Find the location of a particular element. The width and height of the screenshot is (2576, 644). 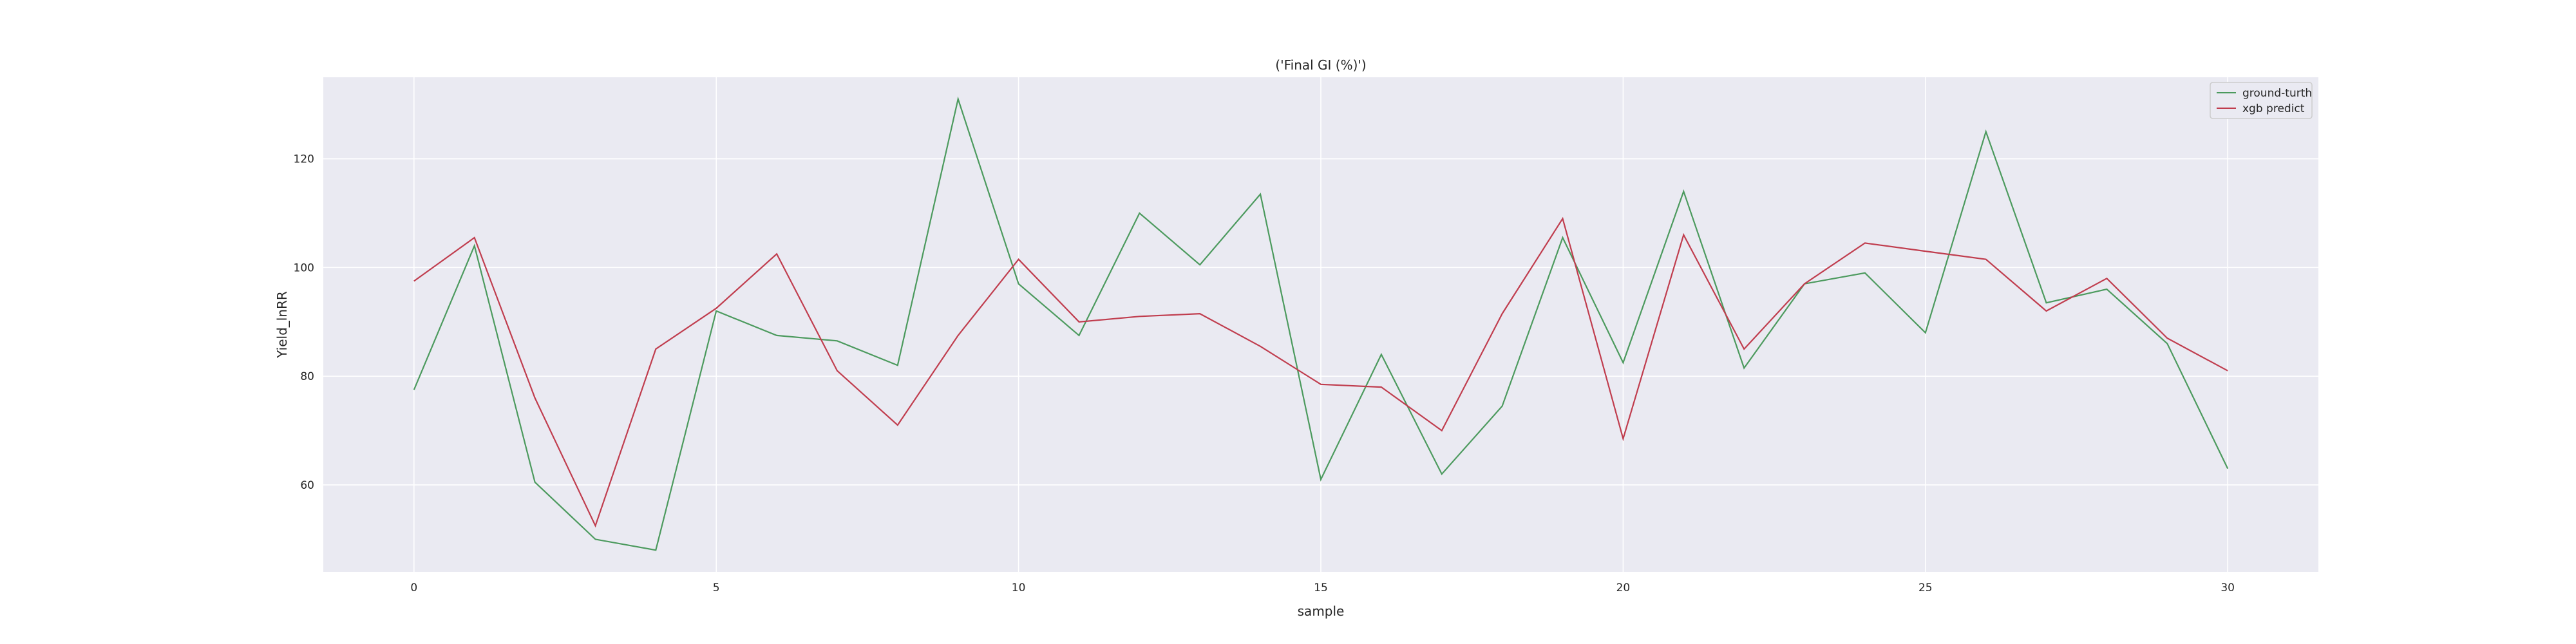

y-tick-label: 100 is located at coordinates (304, 267).